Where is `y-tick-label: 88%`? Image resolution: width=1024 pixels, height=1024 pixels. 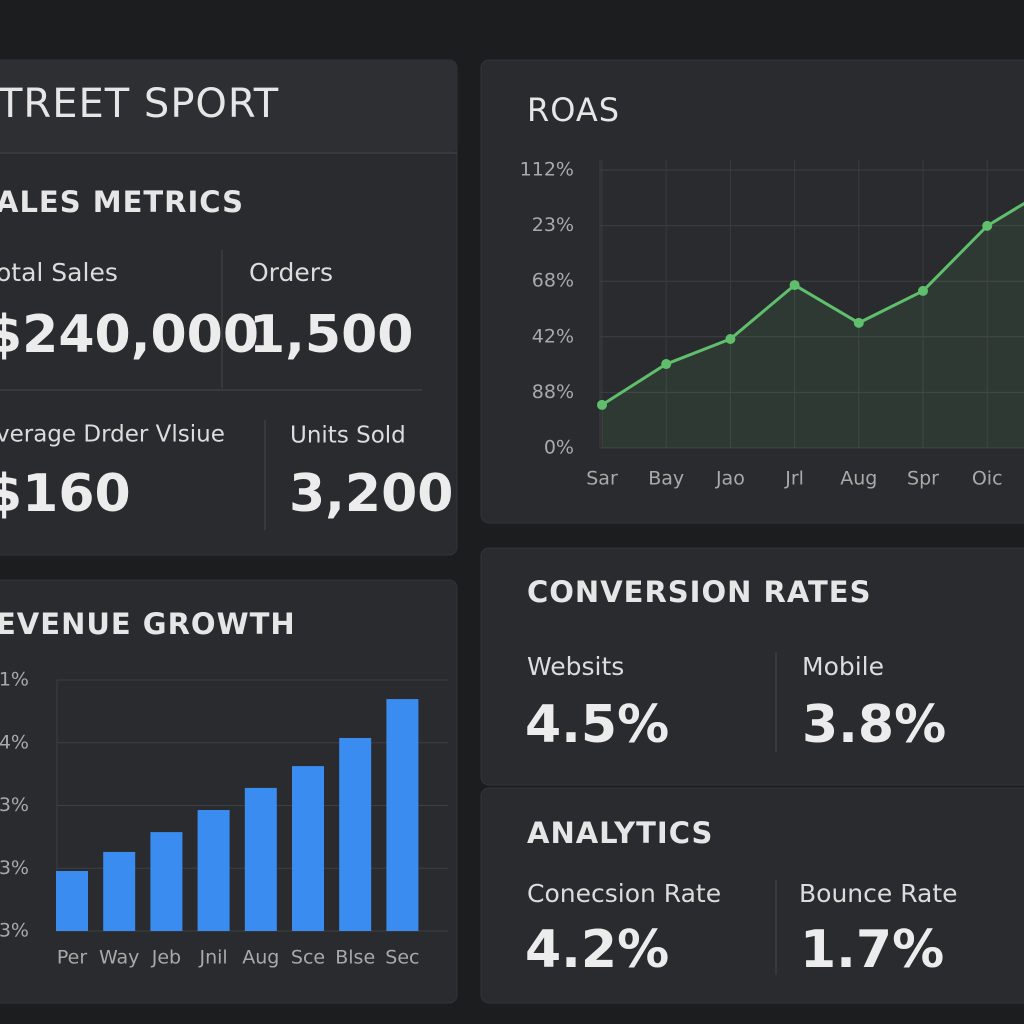 y-tick-label: 88% is located at coordinates (553, 392).